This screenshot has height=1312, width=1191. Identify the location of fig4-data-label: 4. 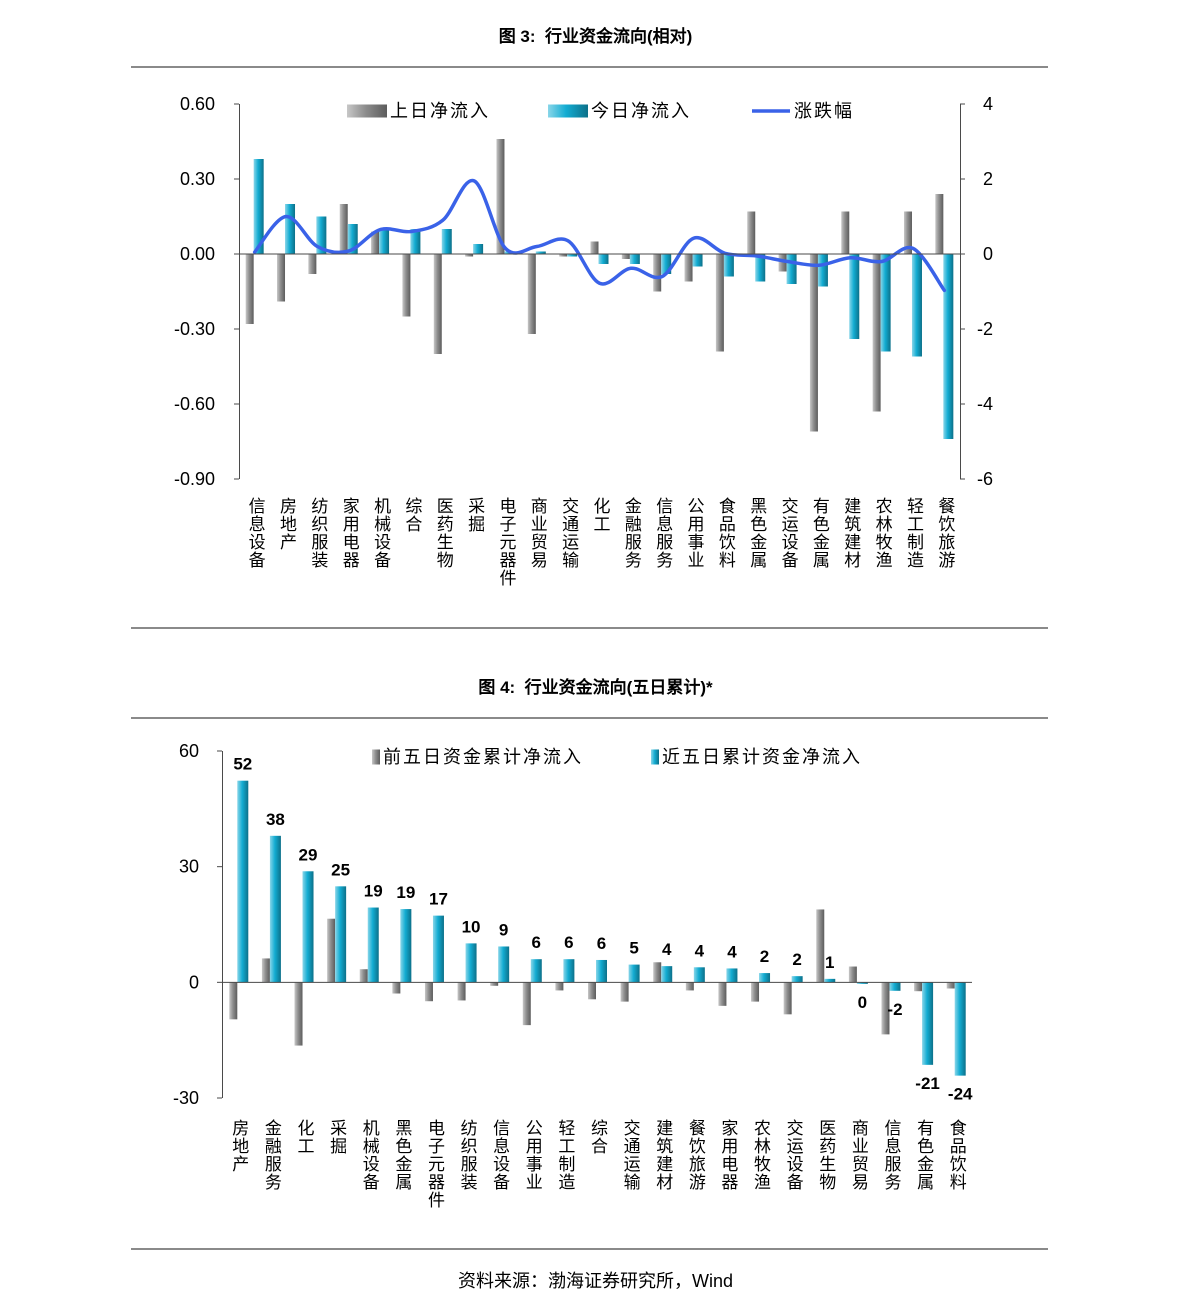
(732, 951).